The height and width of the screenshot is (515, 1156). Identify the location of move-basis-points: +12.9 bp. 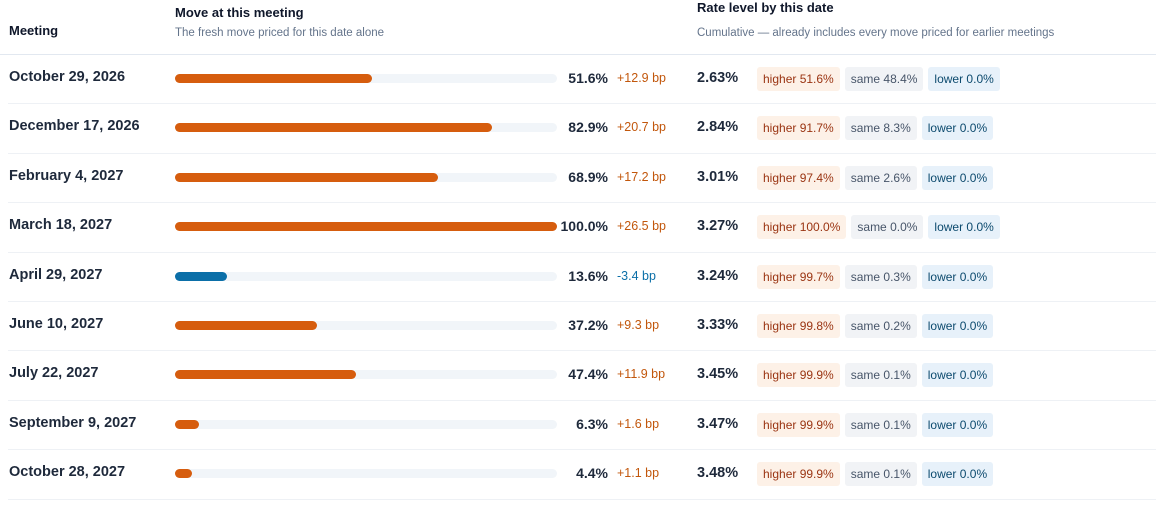
(642, 78).